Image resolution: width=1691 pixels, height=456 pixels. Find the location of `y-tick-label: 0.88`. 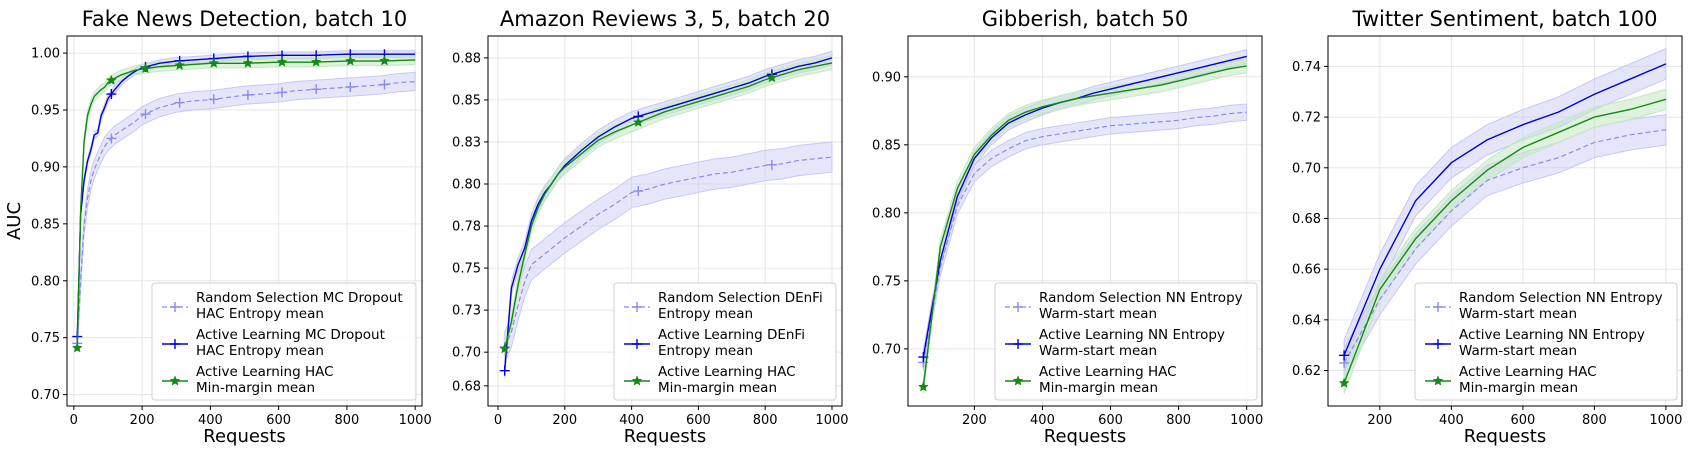

y-tick-label: 0.88 is located at coordinates (466, 58).